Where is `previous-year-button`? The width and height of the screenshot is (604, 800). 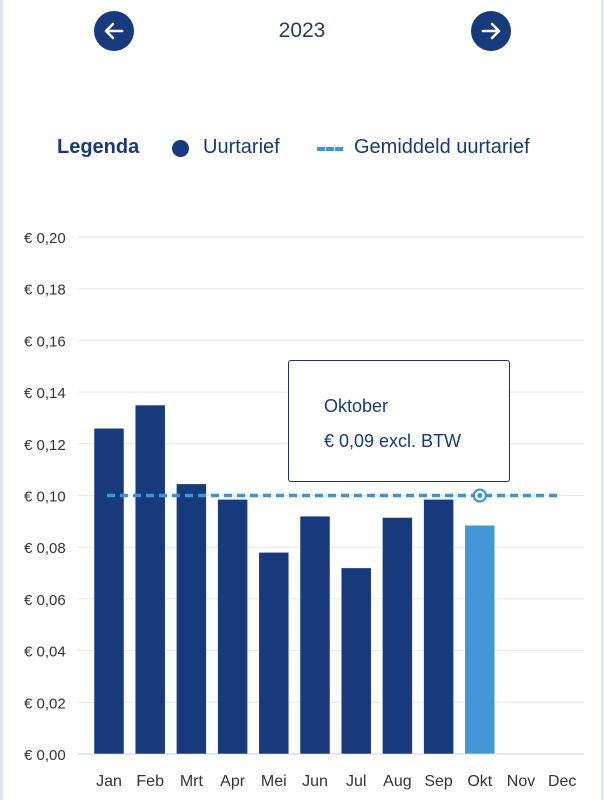 previous-year-button is located at coordinates (114, 31).